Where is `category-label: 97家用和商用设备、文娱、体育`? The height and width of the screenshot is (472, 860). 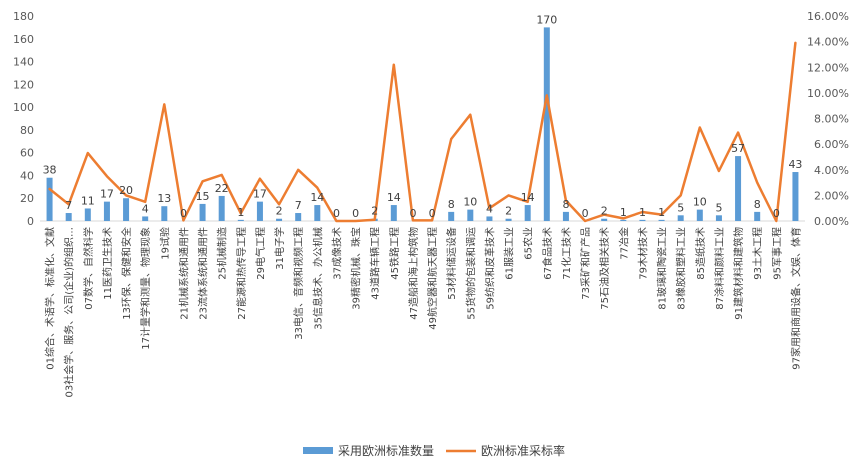
category-label: 97家用和商用设备、文娱、体育 is located at coordinates (795, 298).